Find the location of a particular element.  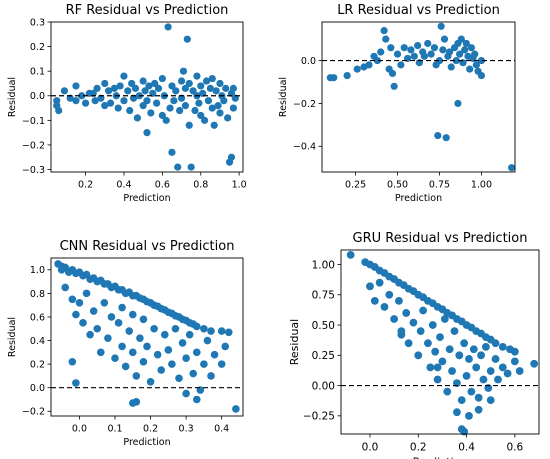

lr-x-tick-label: 0.25 is located at coordinates (355, 185).